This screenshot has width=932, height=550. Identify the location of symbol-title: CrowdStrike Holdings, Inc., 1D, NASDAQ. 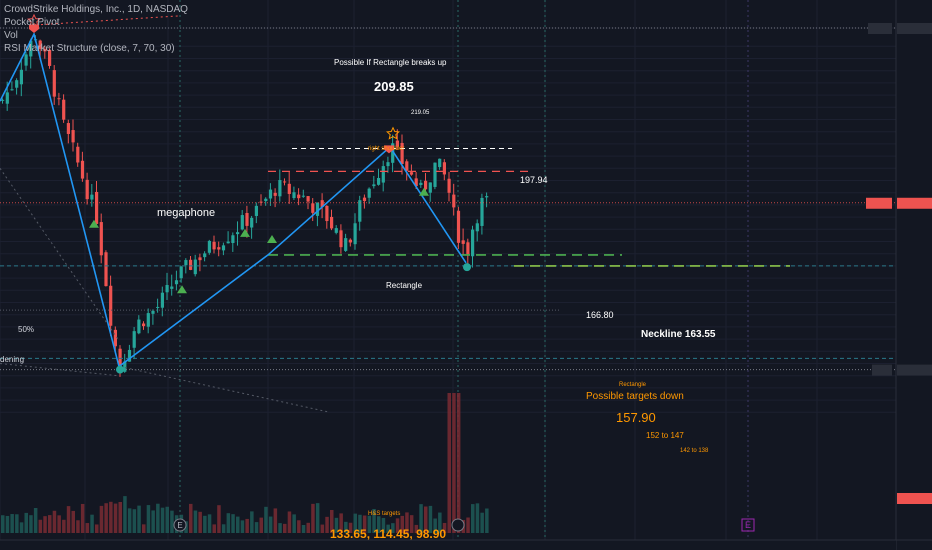
(96, 9).